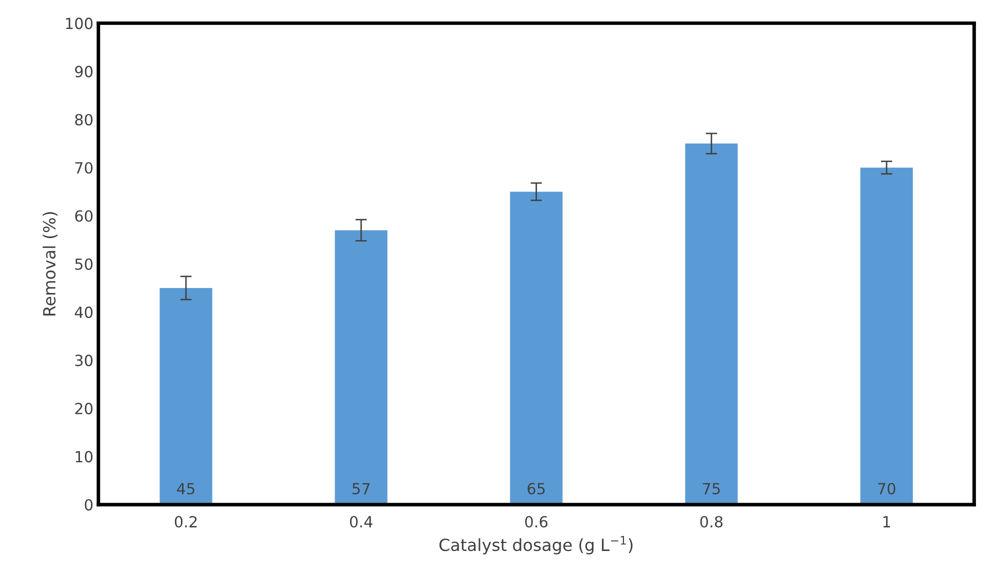  I want to click on x-tick-label: 0.4, so click(361, 522).